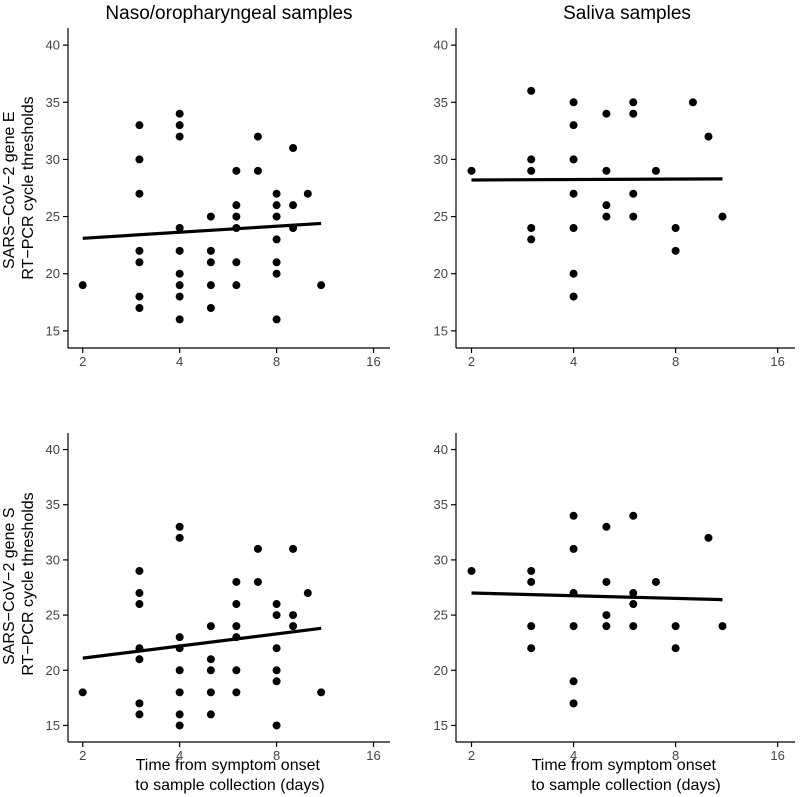 This screenshot has width=800, height=797. Describe the element at coordinates (625, 785) in the screenshot. I see `xlabel-right-line2: to sample collection (days)` at that location.